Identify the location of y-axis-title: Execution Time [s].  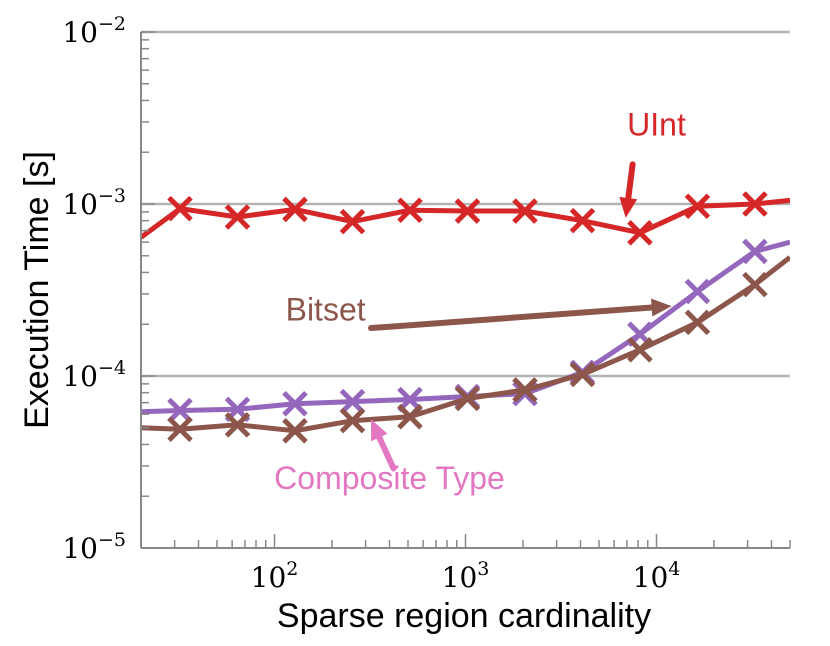
(37, 290).